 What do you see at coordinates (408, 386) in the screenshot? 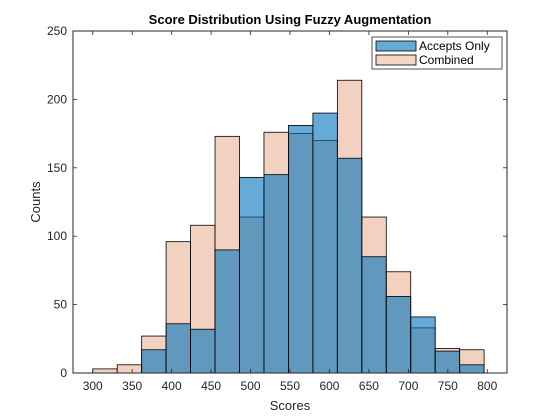
I see `x-tick-label-700: 700` at bounding box center [408, 386].